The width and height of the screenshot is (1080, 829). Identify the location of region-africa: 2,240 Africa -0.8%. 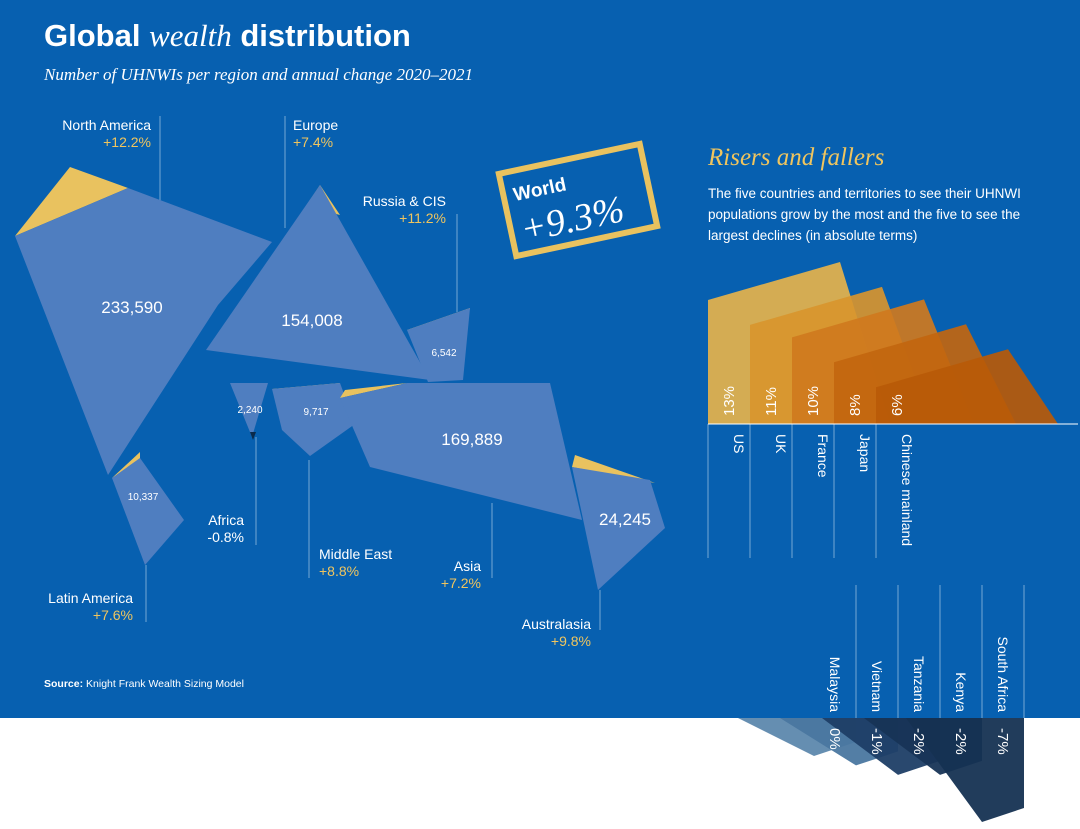
(237, 464).